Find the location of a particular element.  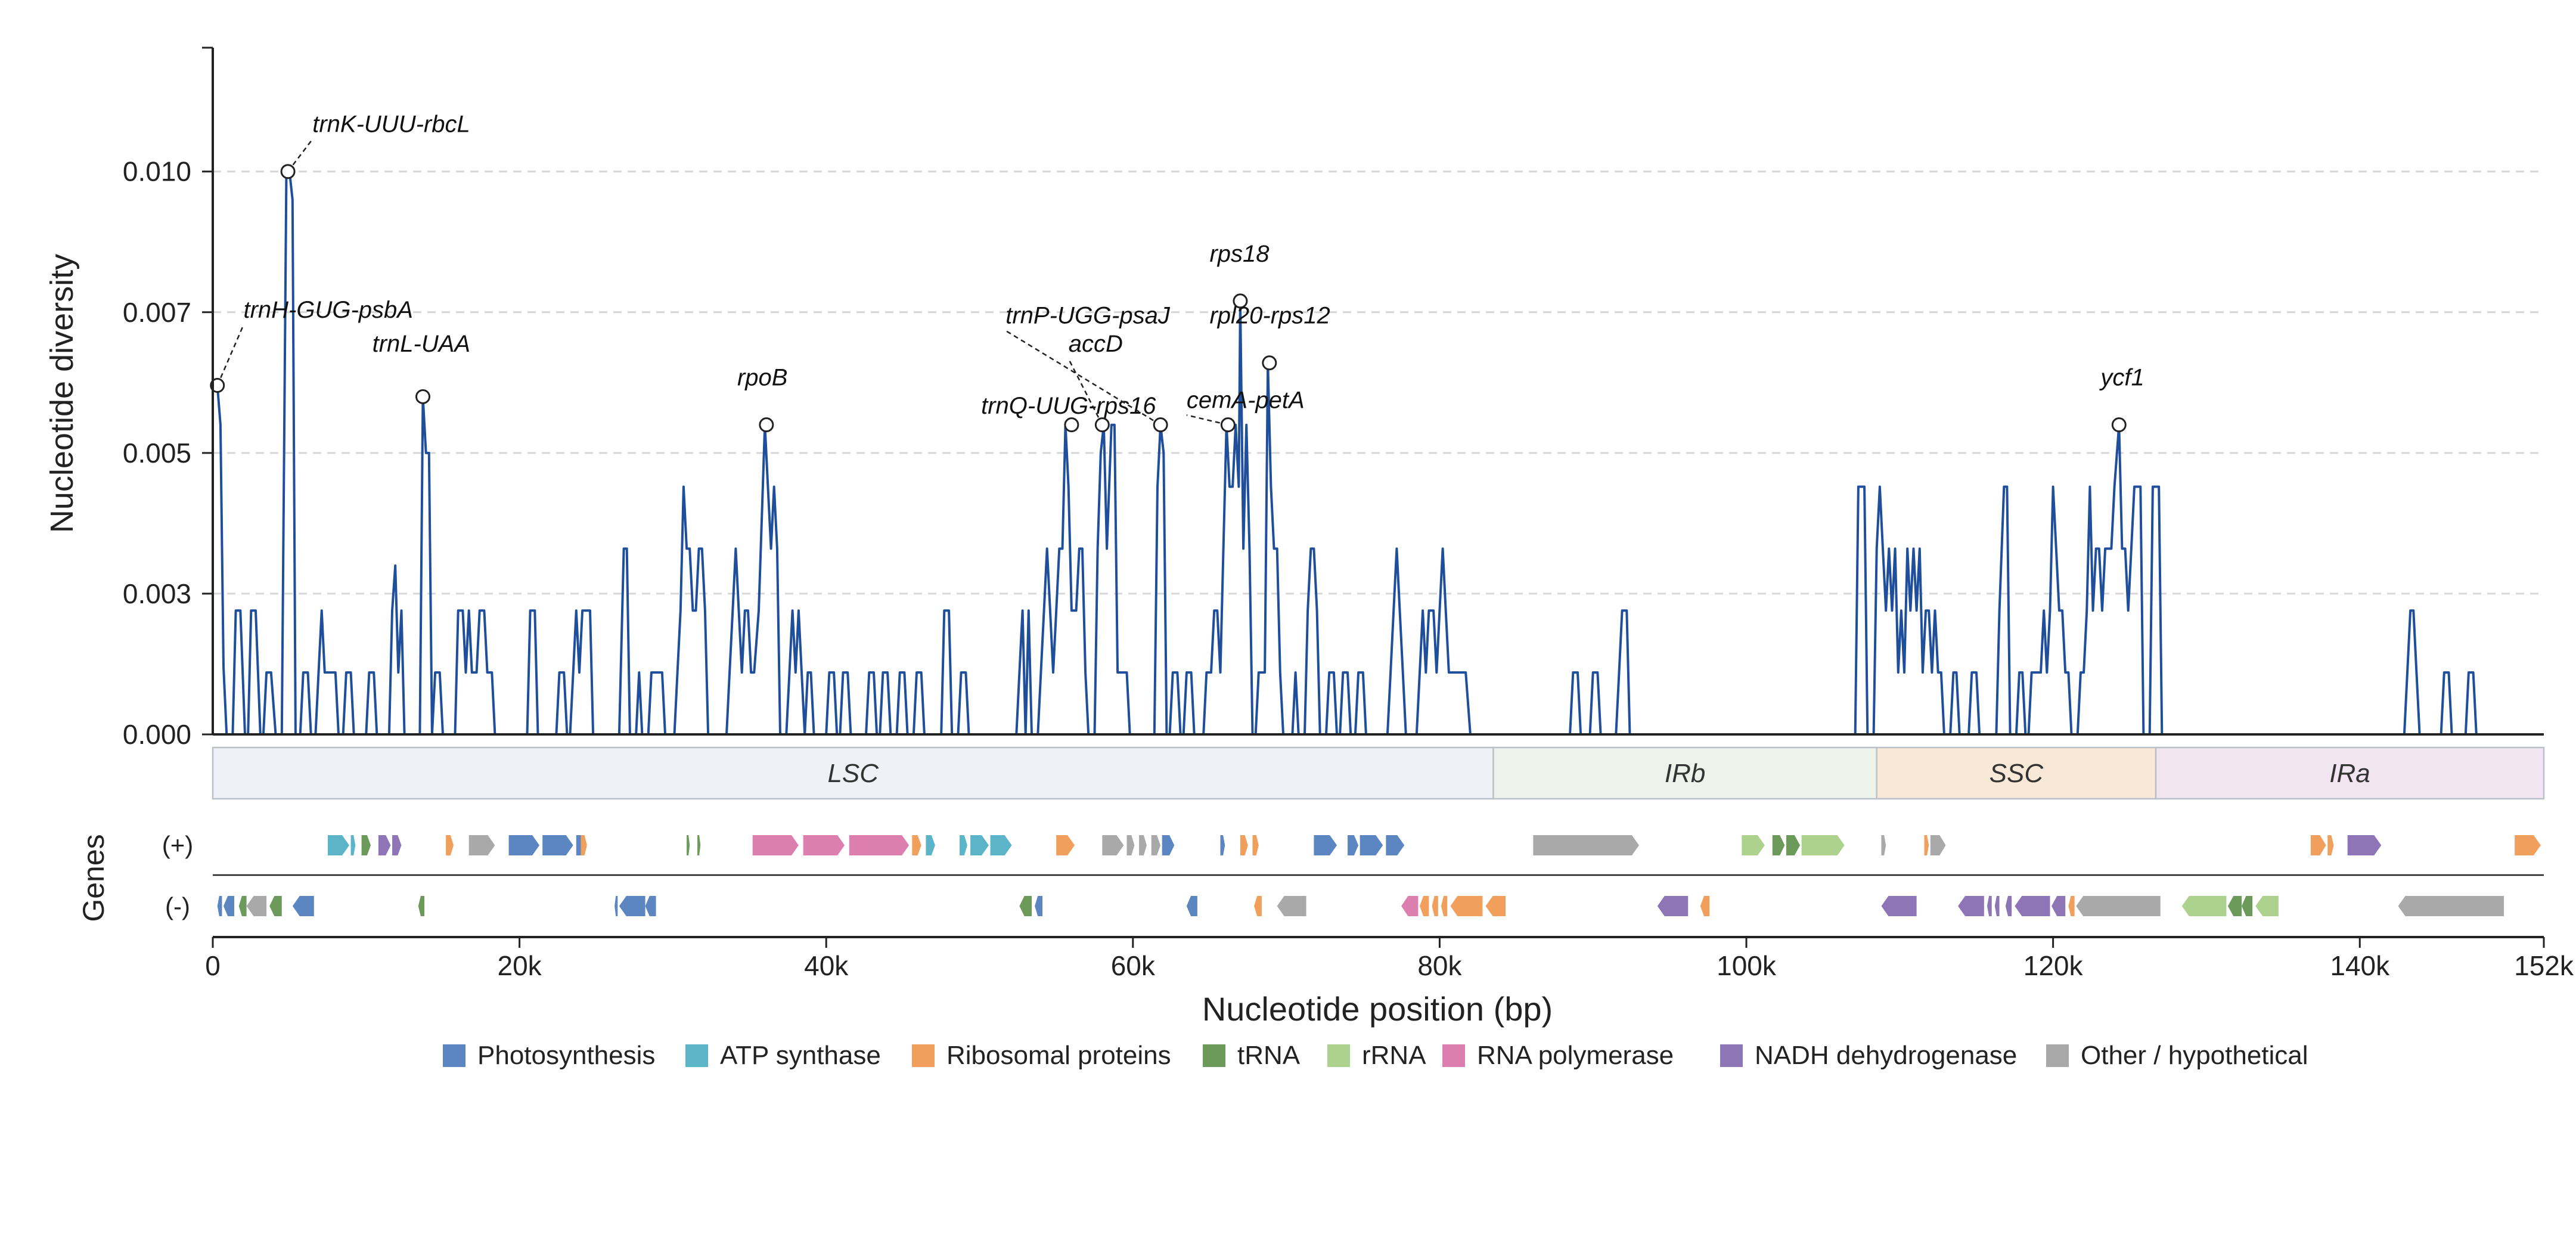

legend-label: tRNA is located at coordinates (1269, 1055).